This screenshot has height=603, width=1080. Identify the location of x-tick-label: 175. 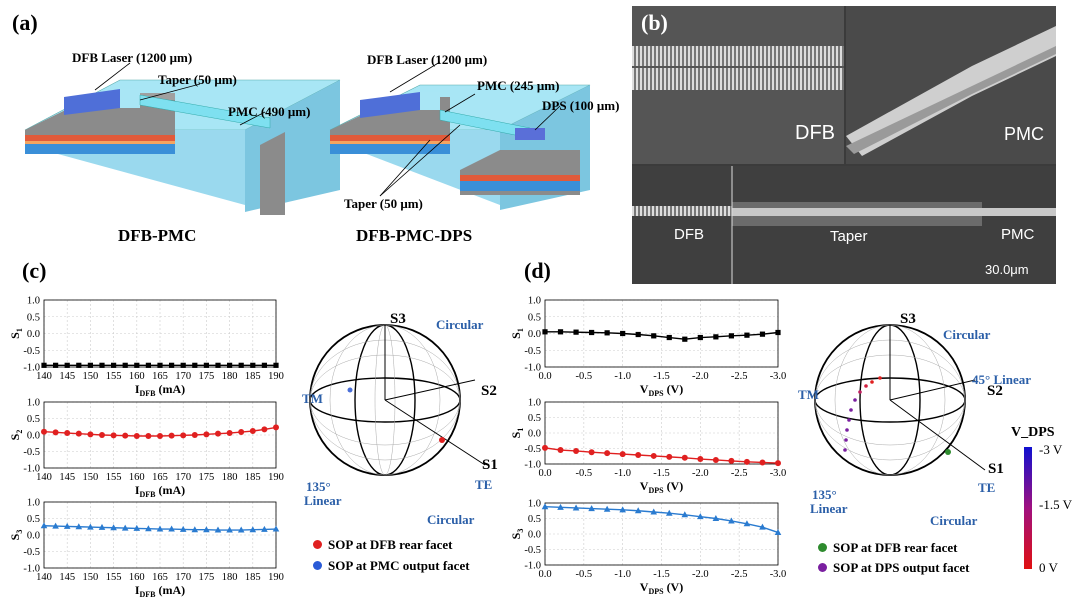
(207, 477).